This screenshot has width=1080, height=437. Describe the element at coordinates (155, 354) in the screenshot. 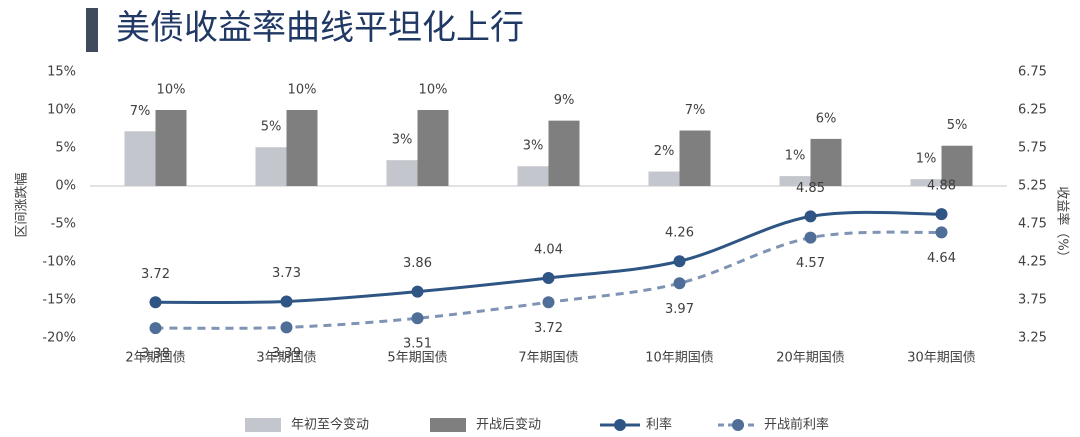

I see `point-label: 3.38` at that location.